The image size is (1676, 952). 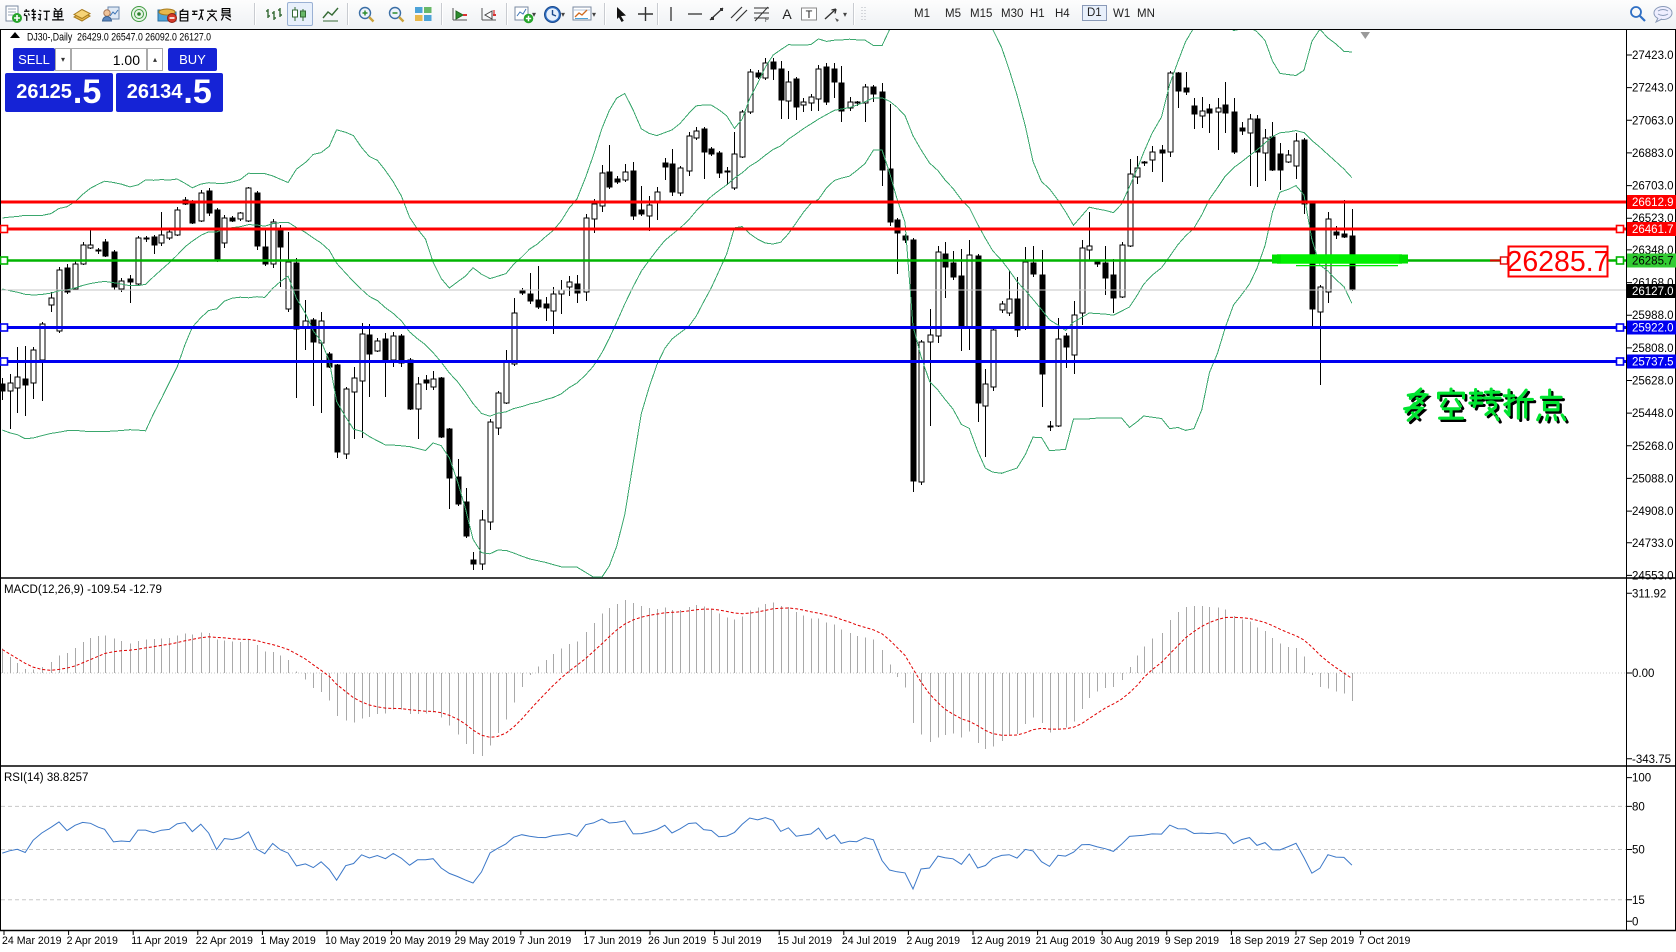 I want to click on svg-text: 22 Apr 2019, so click(x=224, y=941).